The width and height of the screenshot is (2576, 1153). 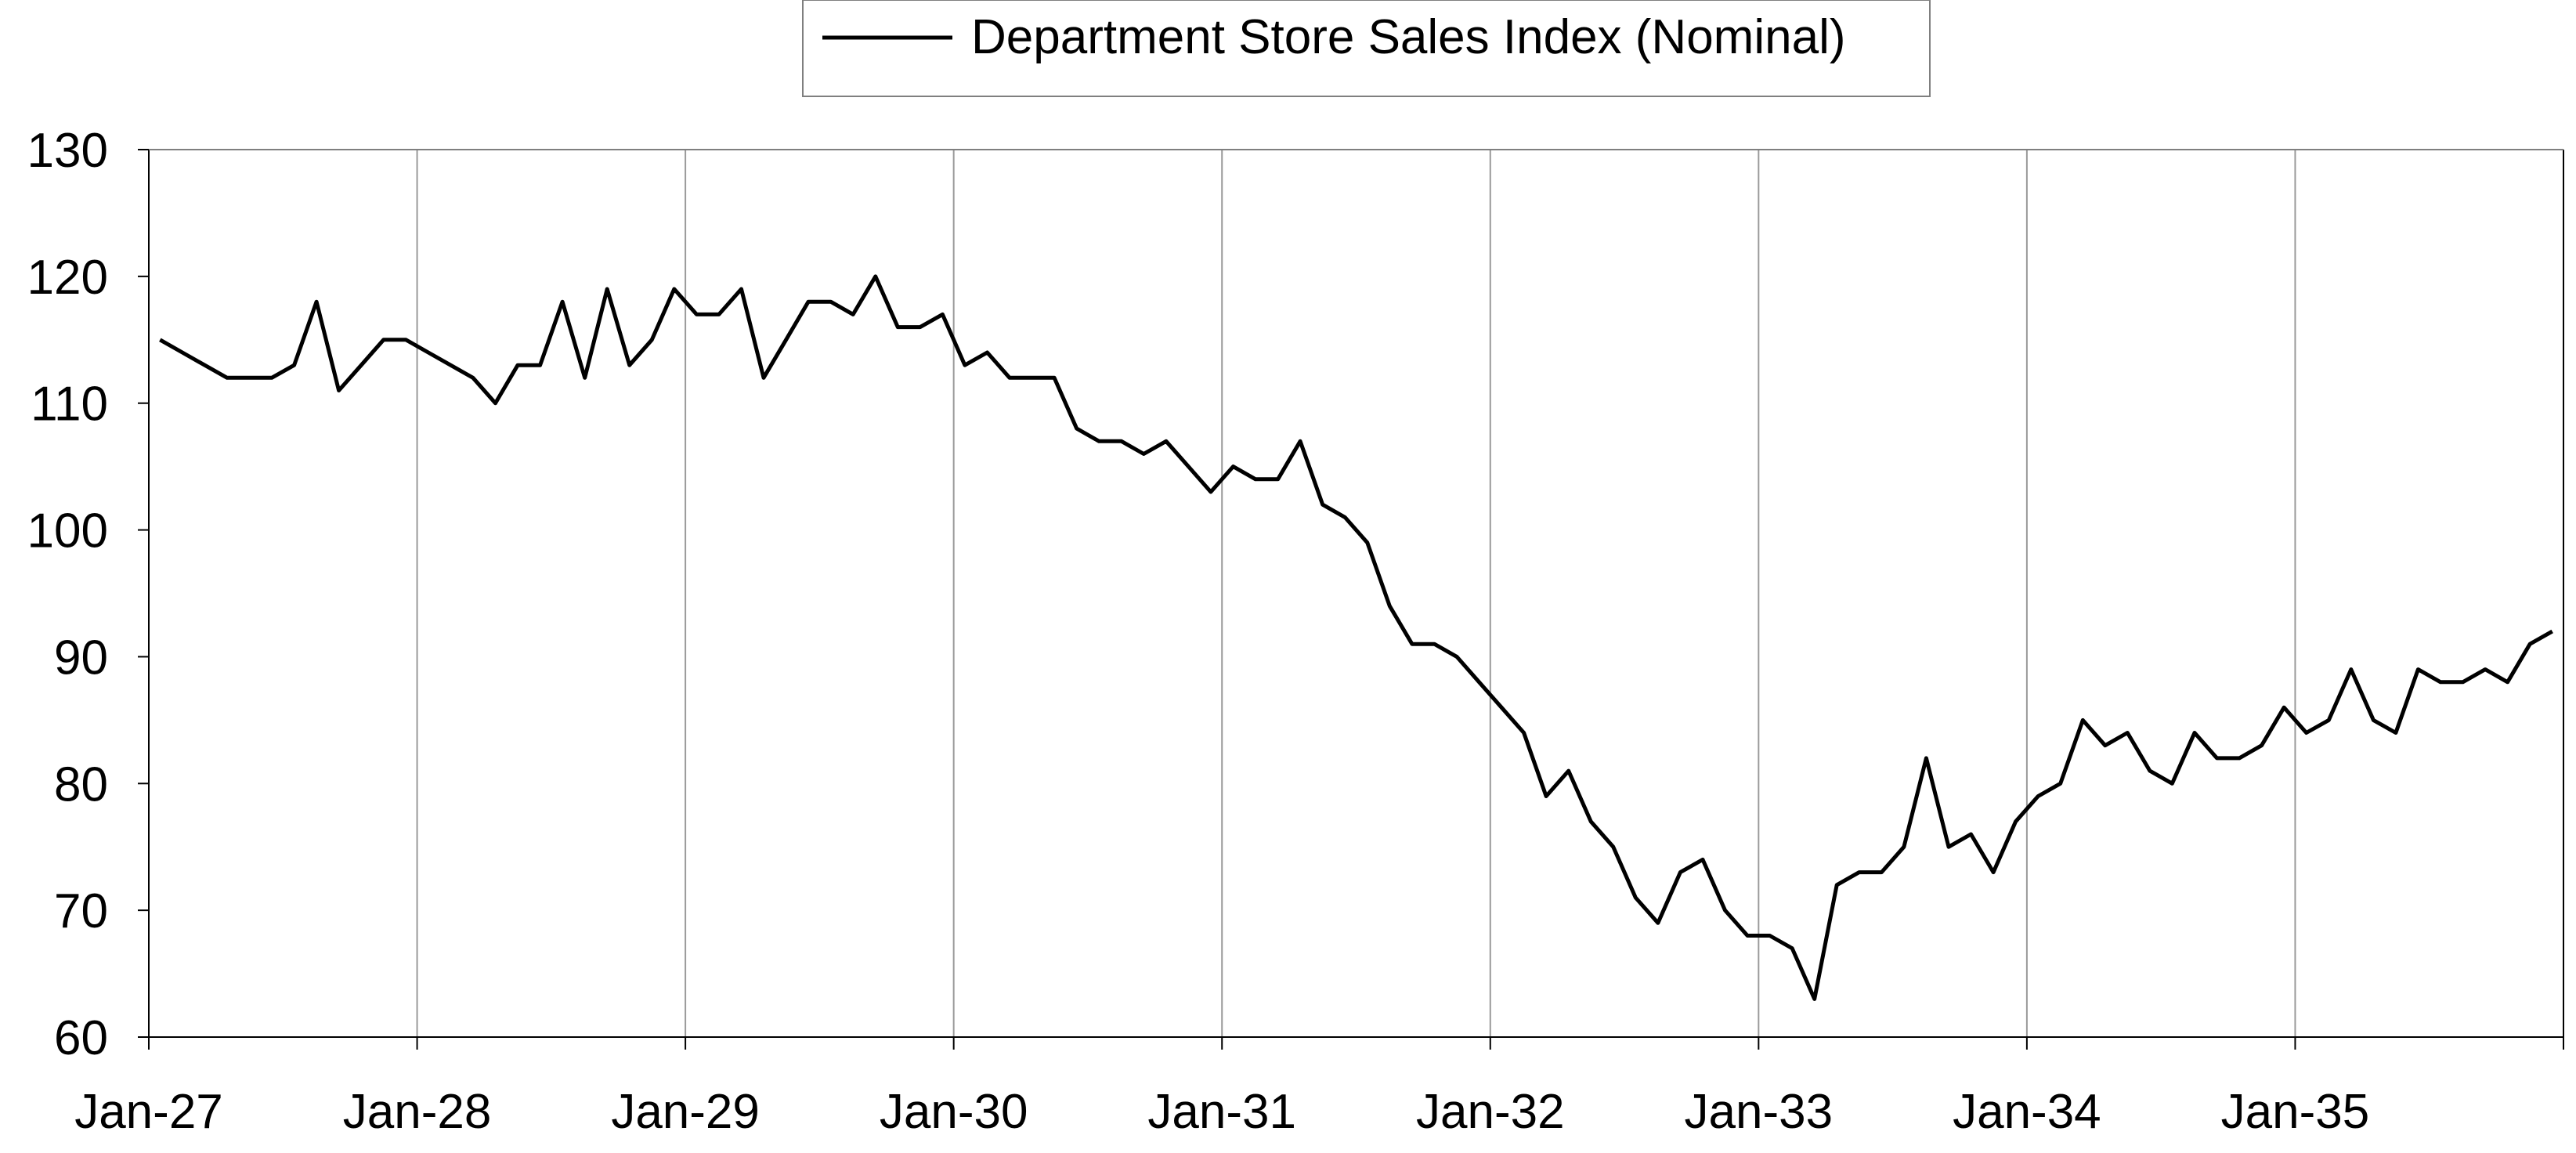 I want to click on x-tick-label: Jan-34, so click(x=2027, y=1112).